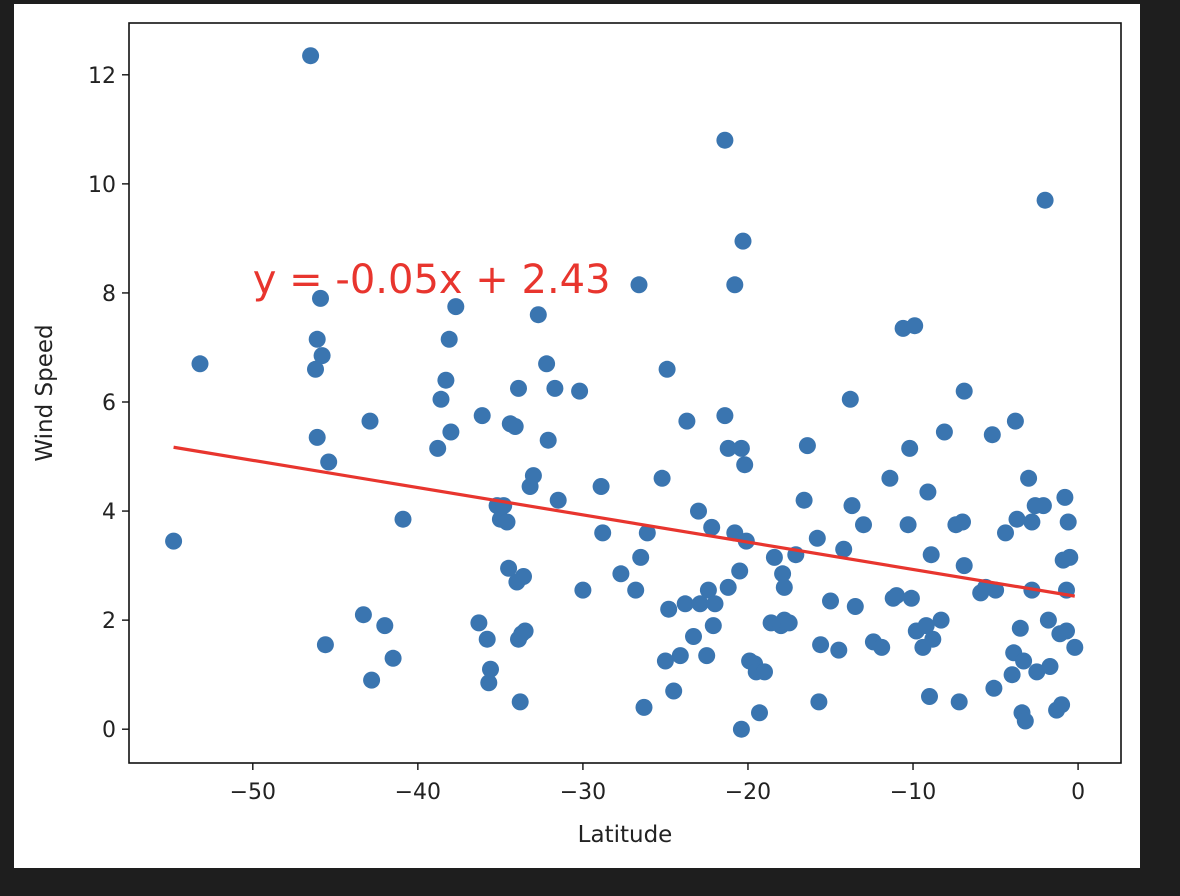  What do you see at coordinates (109, 621) in the screenshot?
I see `y-tick-label: 2` at bounding box center [109, 621].